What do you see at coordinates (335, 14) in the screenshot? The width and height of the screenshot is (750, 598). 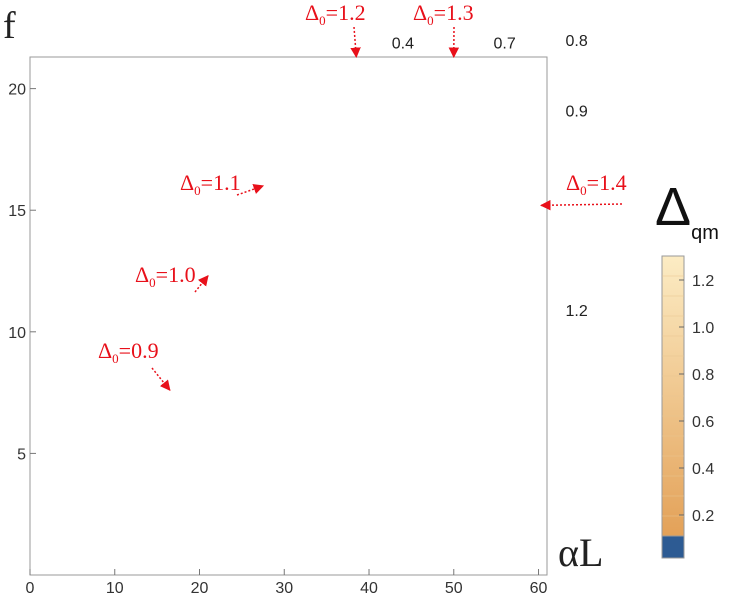 I see `delta0-label: Δ0=1.2` at bounding box center [335, 14].